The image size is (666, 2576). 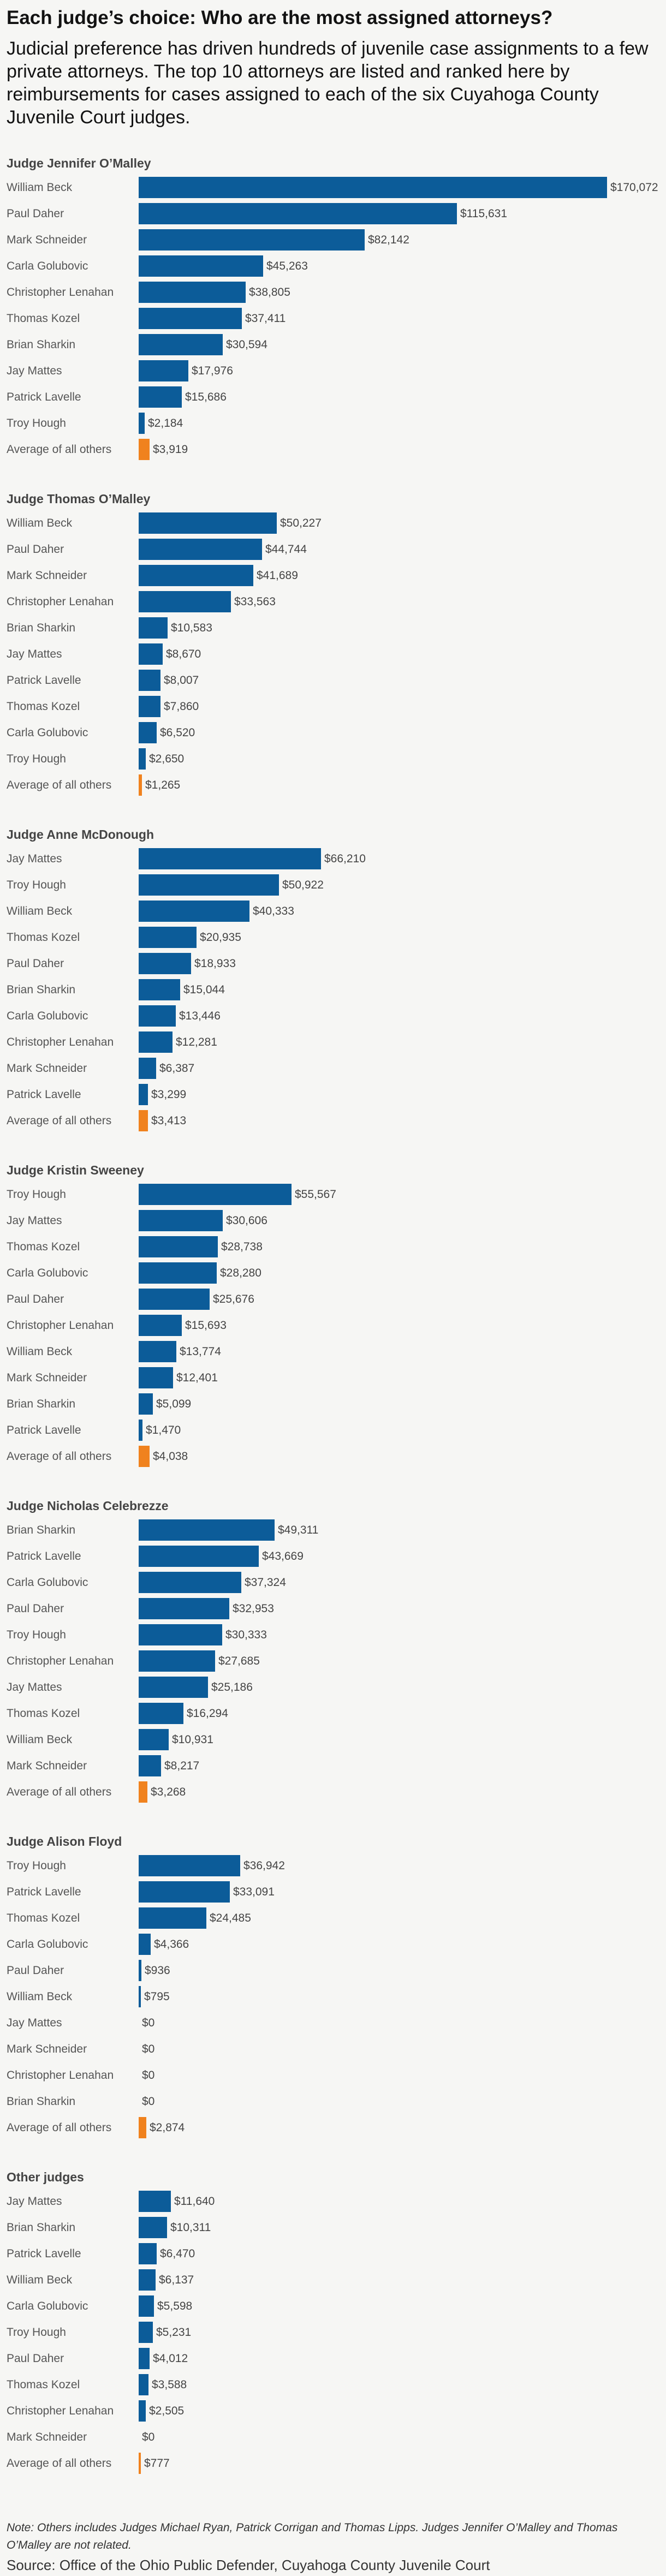 What do you see at coordinates (246, 1635) in the screenshot?
I see `bar-value-label: $30,333` at bounding box center [246, 1635].